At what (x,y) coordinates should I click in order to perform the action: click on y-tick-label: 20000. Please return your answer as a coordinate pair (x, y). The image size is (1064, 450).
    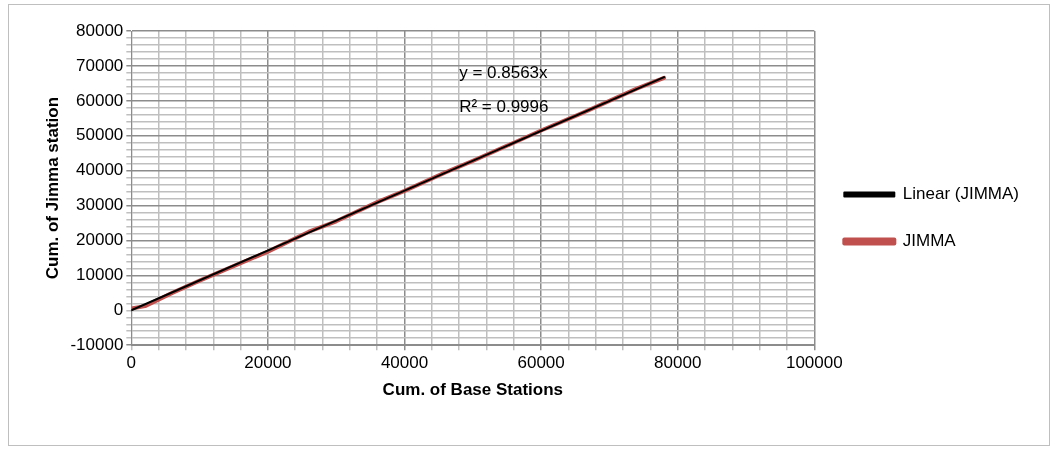
    Looking at the image, I should click on (100, 240).